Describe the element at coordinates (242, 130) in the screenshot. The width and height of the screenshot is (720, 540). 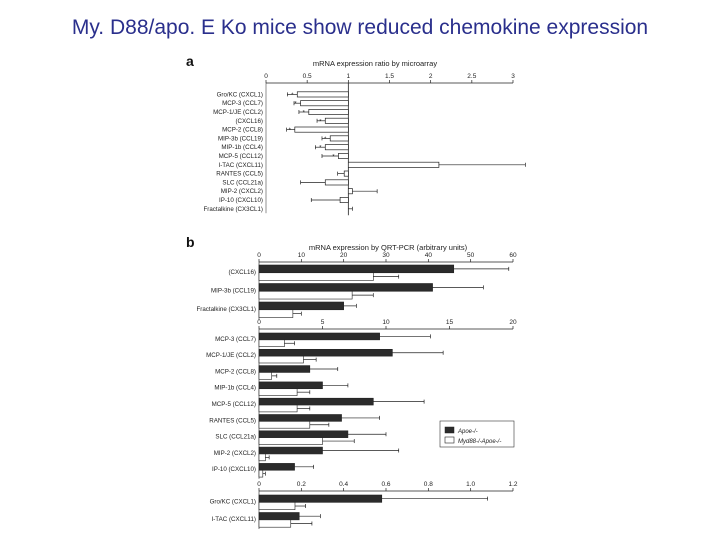
I see `panel-a-category-label: MCP-2 (CCL8)` at that location.